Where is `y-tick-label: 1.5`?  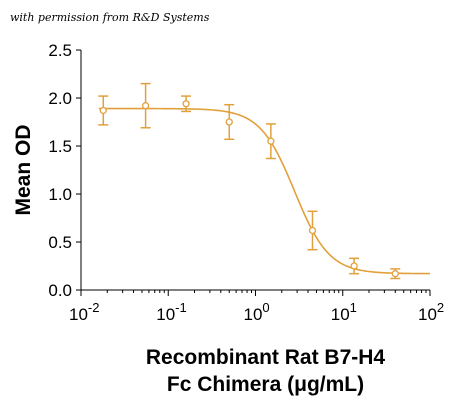
y-tick-label: 1.5 is located at coordinates (60, 146).